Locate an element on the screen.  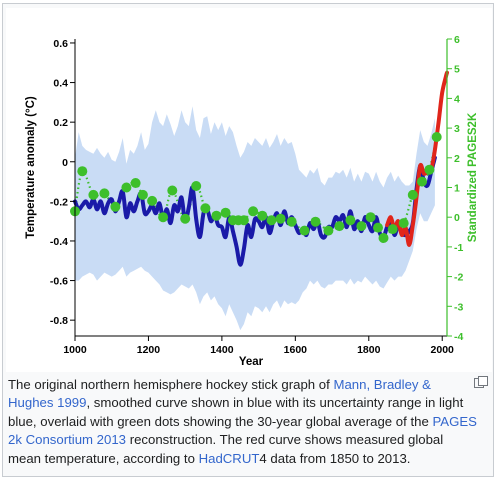
y2-tick-label: 1 is located at coordinates (457, 189).